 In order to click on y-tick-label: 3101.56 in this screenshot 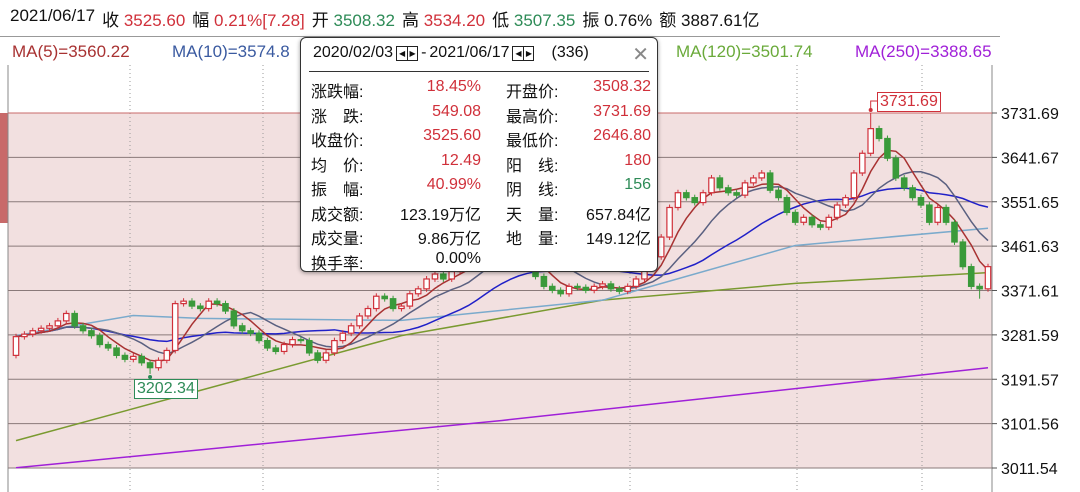, I will do `click(1030, 425)`.